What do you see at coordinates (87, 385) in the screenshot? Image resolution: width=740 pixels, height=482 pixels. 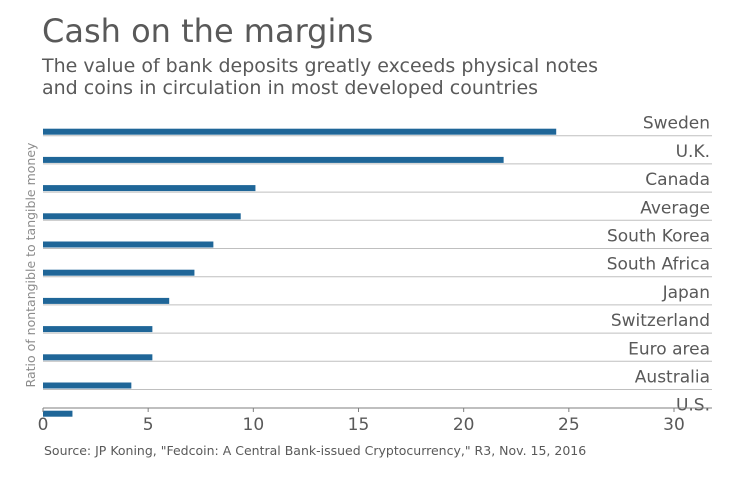 I see `bar-australia` at bounding box center [87, 385].